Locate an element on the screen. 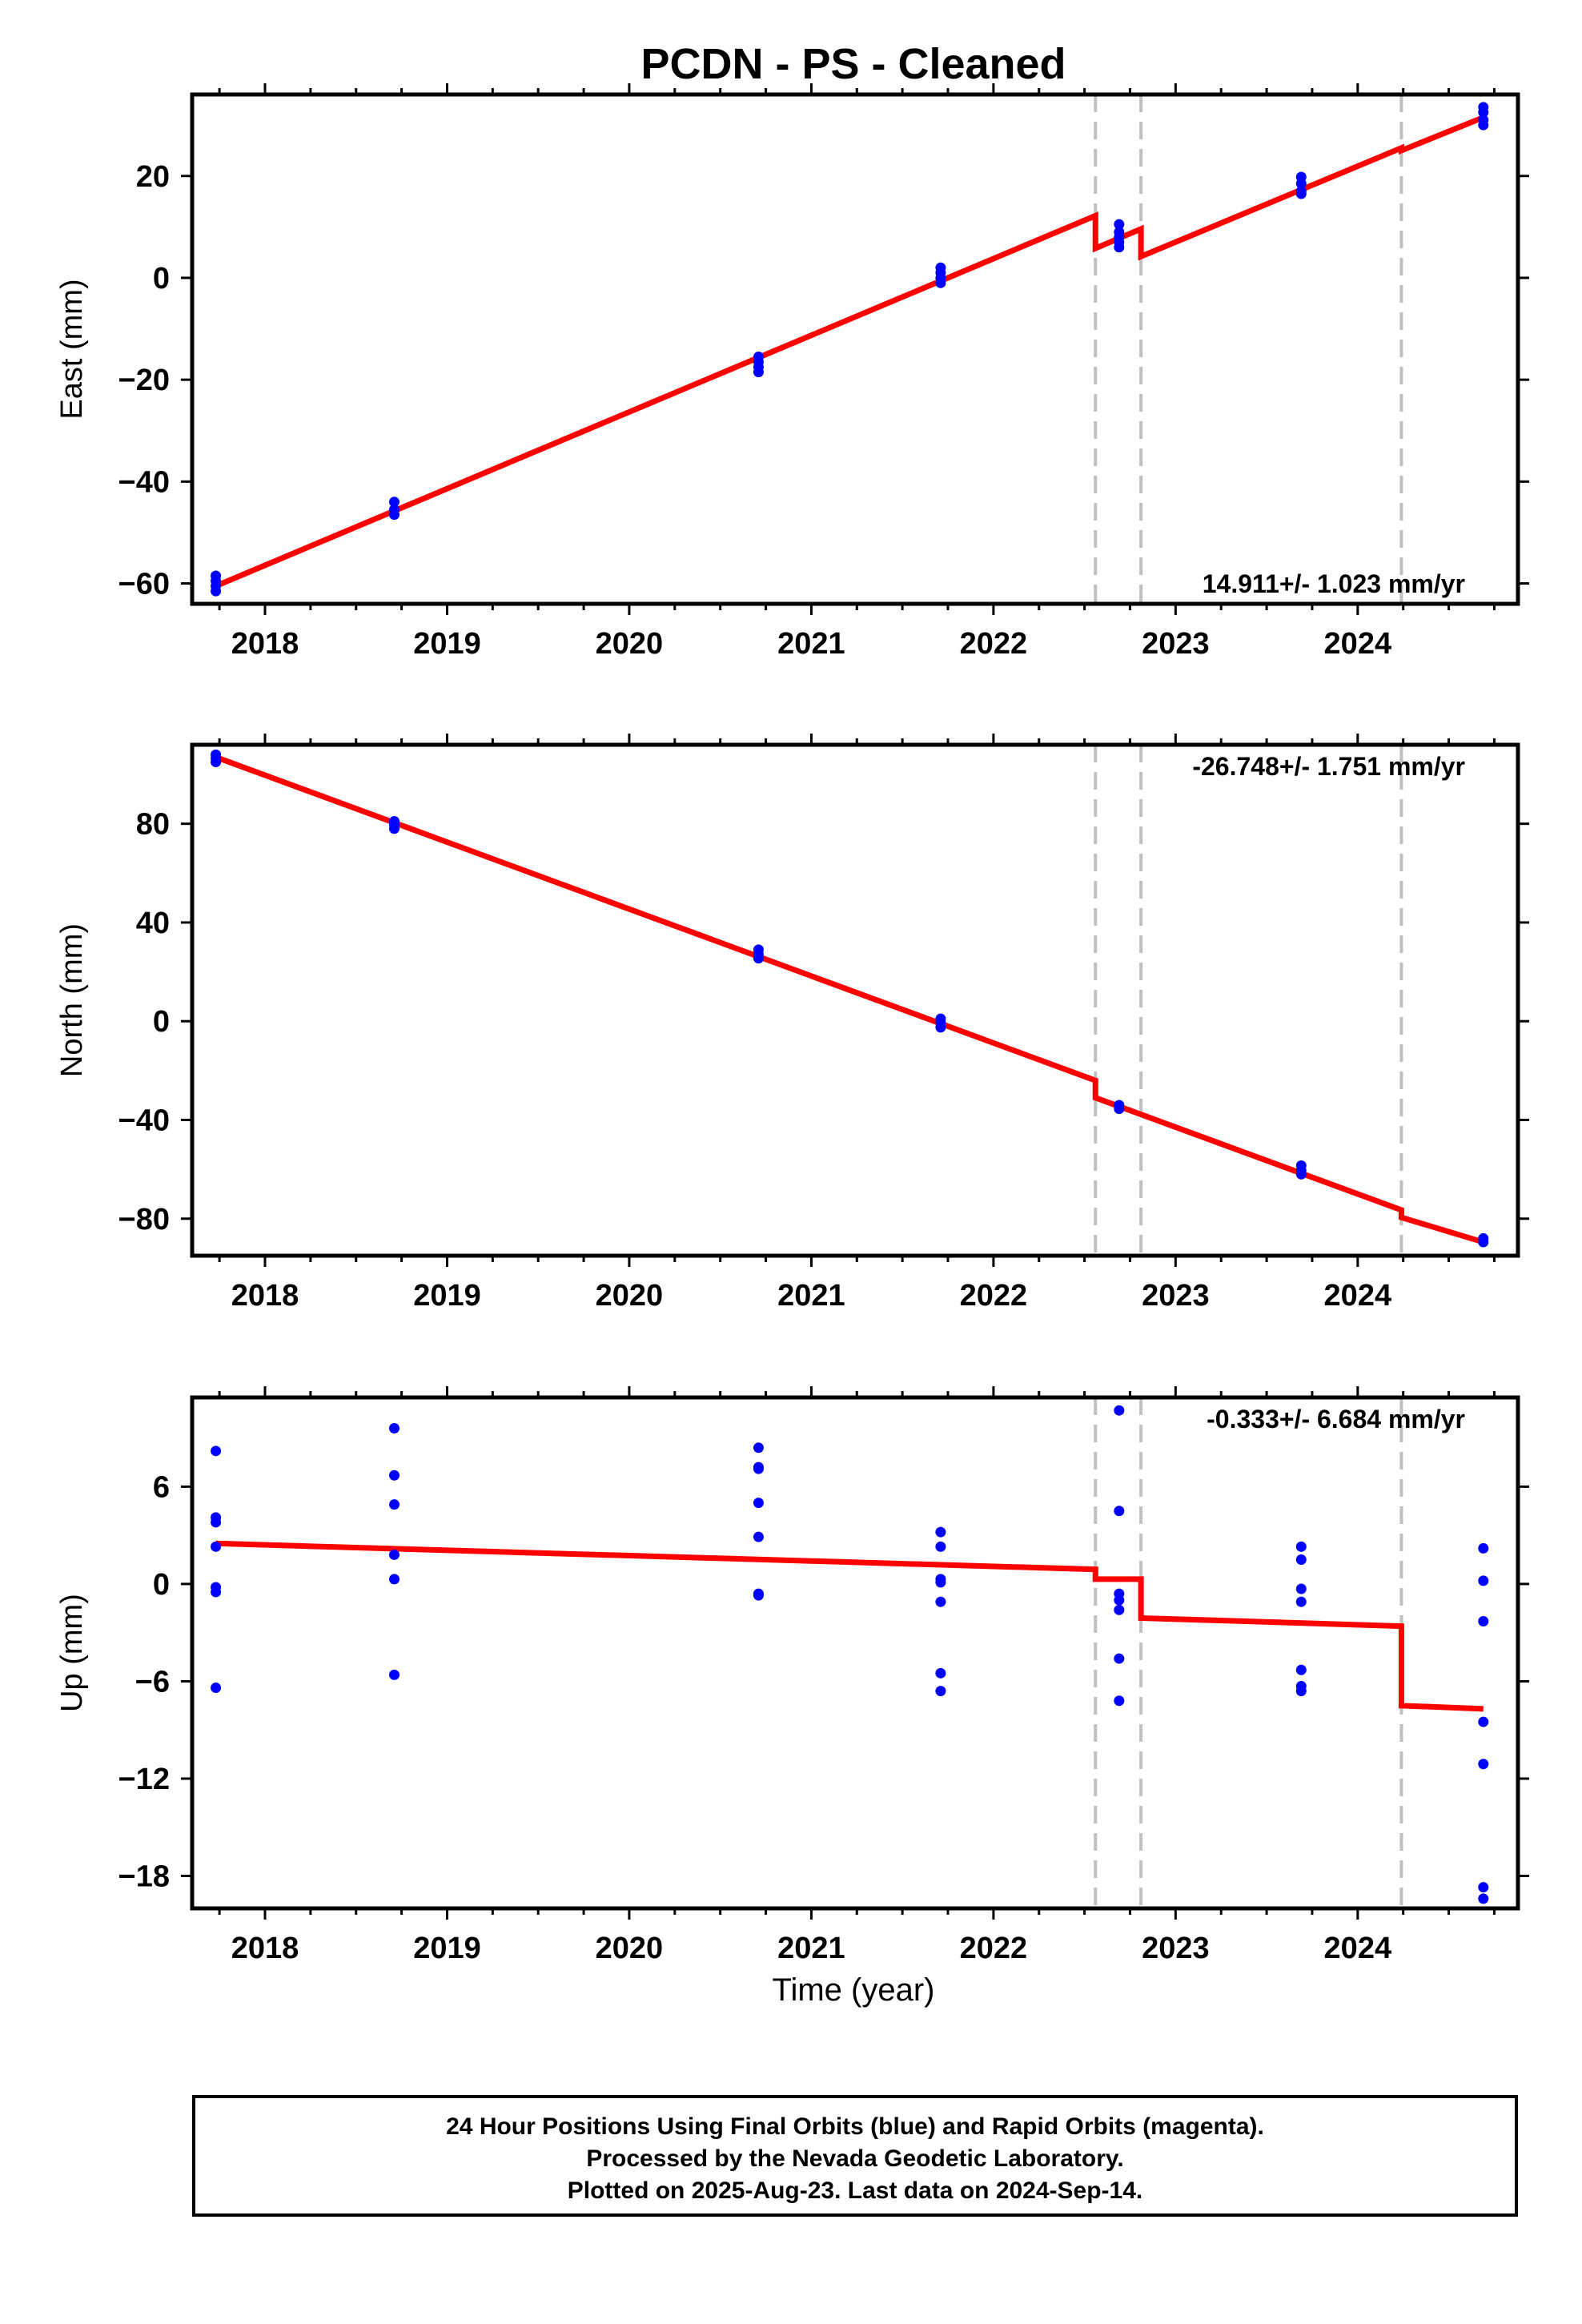  chart-title: PCDN - PS - Cleaned is located at coordinates (853, 64).